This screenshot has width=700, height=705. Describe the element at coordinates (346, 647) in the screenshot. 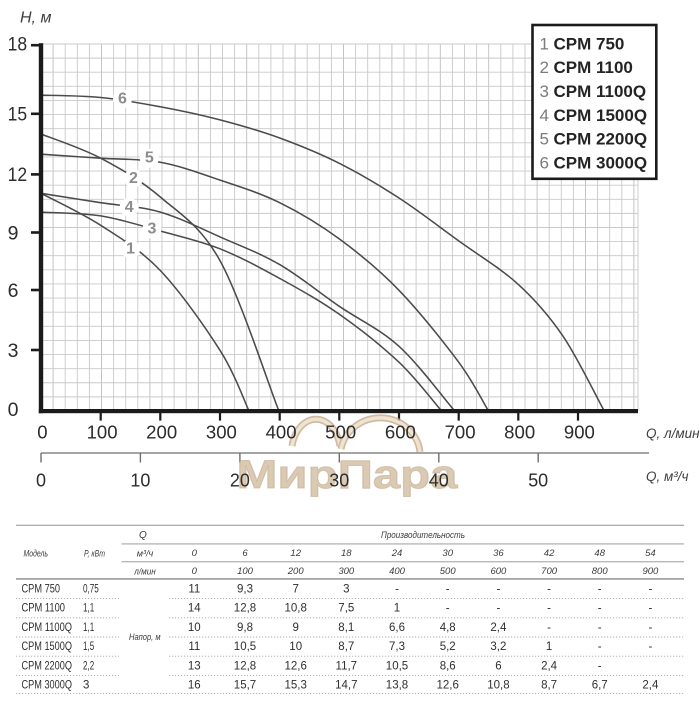

I see `svg-text: 8,7` at that location.